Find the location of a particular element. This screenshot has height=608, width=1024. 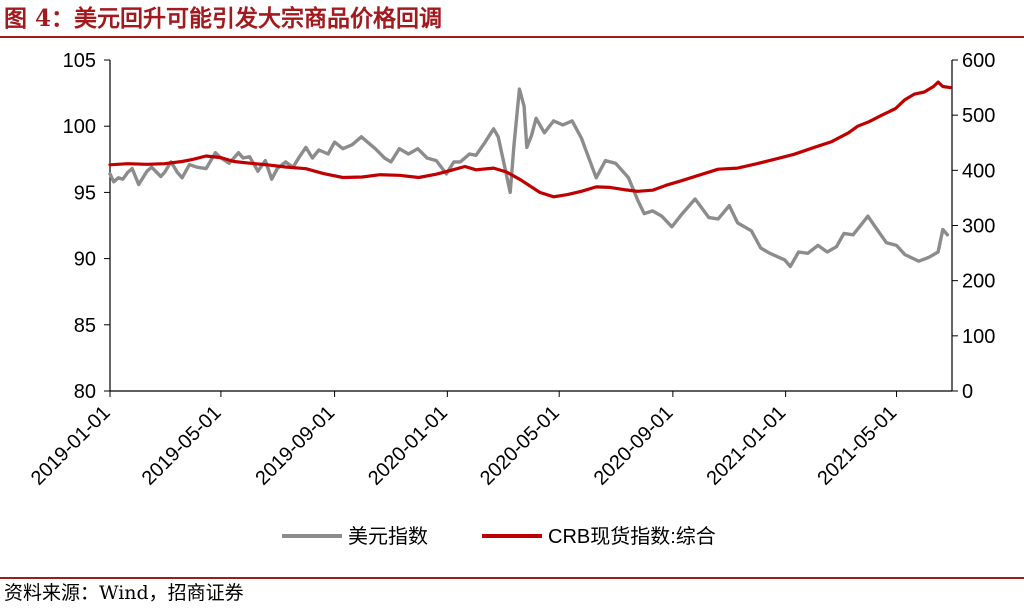

right-y-tick-label: 400 is located at coordinates (978, 171).